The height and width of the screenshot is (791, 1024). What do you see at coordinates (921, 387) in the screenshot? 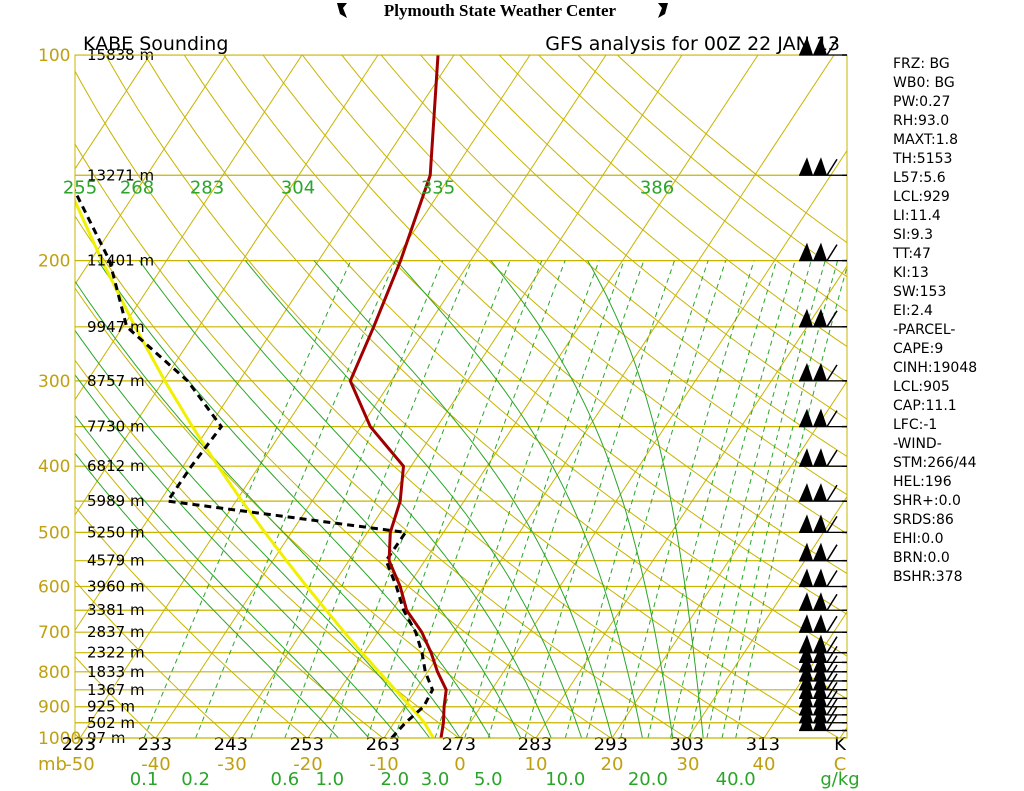
I see `sounding-index: LCL:905` at bounding box center [921, 387].